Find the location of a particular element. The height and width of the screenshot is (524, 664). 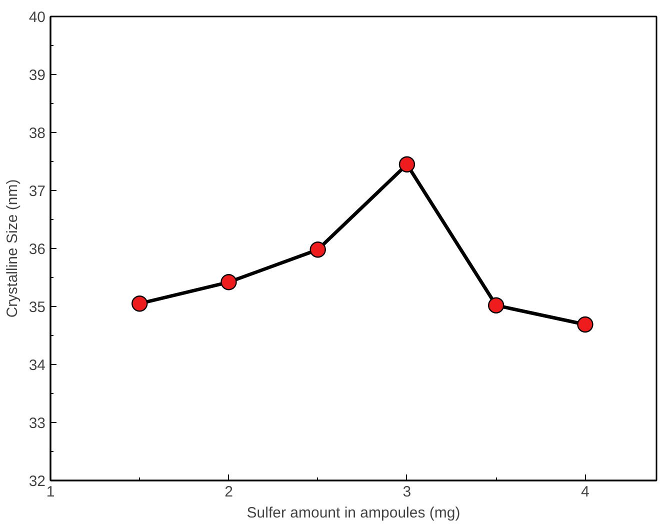

y-tick-label: 40 is located at coordinates (37, 17).